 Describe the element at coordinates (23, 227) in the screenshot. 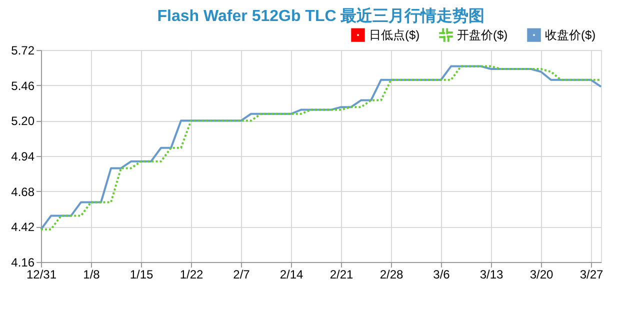

I see `y-tick-label: 4.42` at that location.